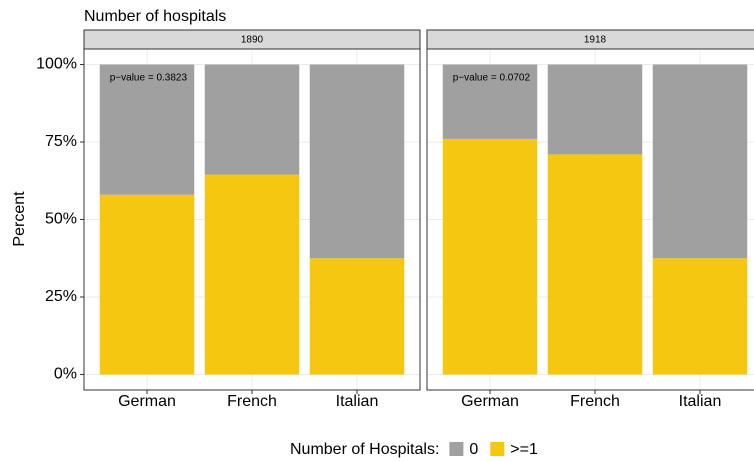 The height and width of the screenshot is (461, 754). What do you see at coordinates (155, 16) in the screenshot?
I see `chart-title: Number of hospitals` at bounding box center [155, 16].